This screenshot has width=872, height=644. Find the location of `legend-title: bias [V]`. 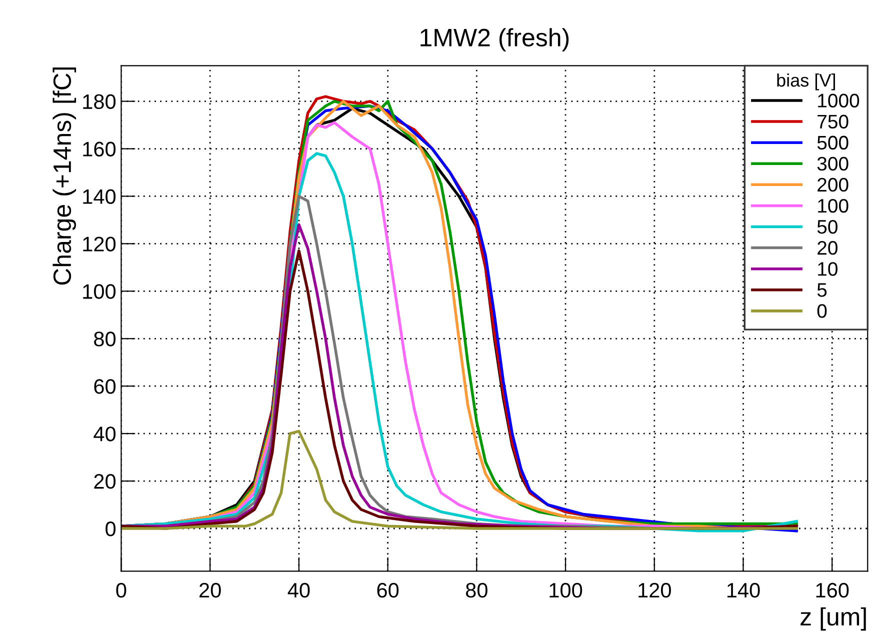

legend-title: bias [V] is located at coordinates (806, 81).